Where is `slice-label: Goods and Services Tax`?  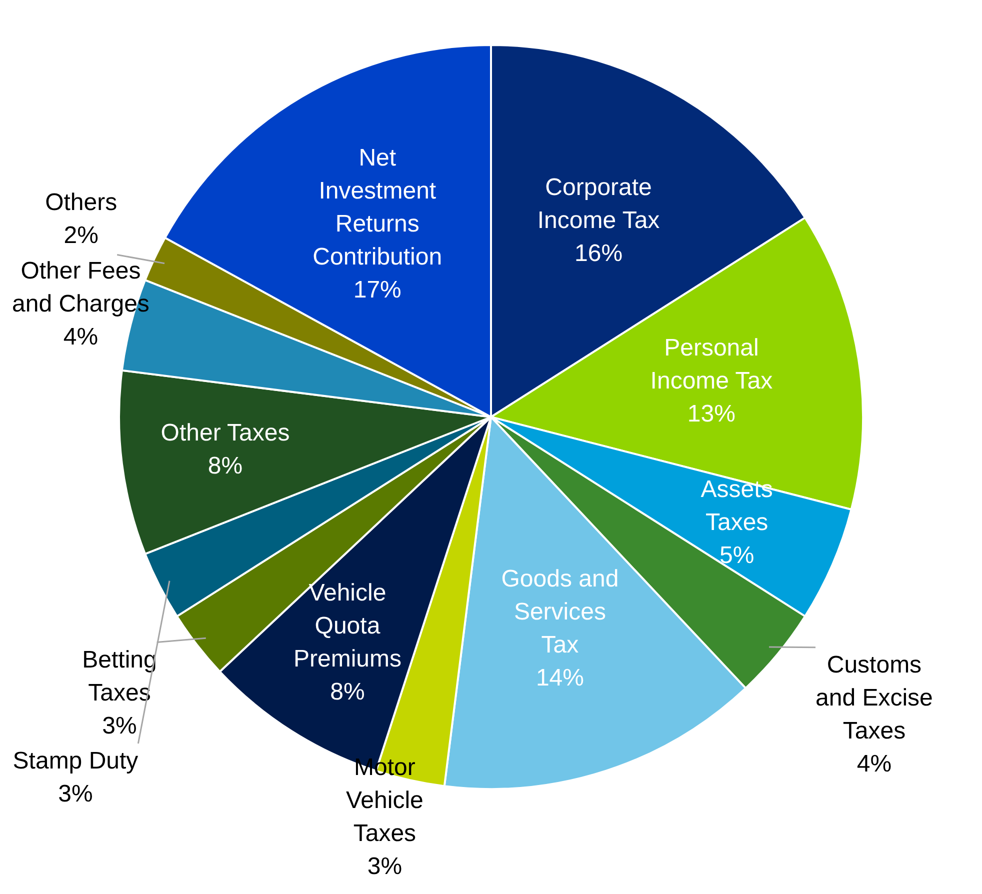
slice-label: Goods and Services Tax is located at coordinates (560, 611).